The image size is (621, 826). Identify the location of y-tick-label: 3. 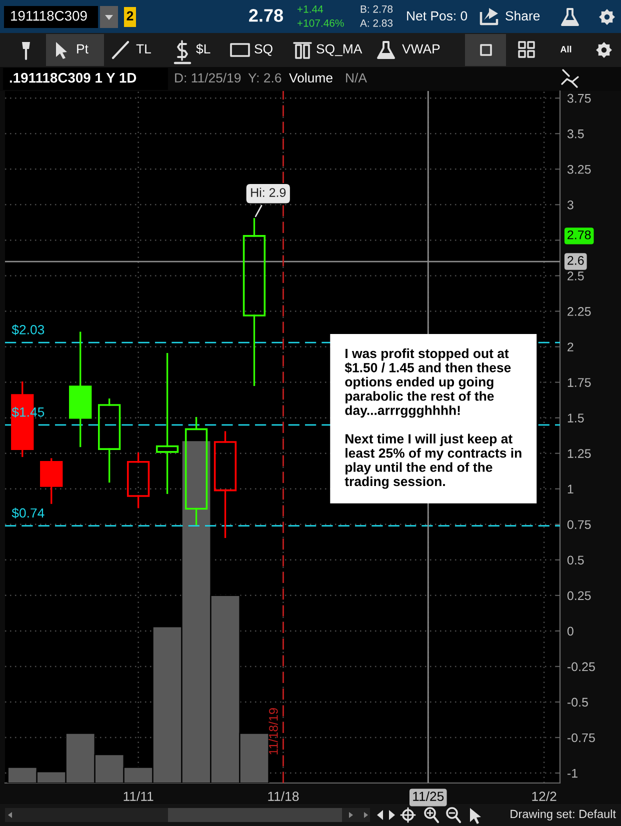
(570, 205).